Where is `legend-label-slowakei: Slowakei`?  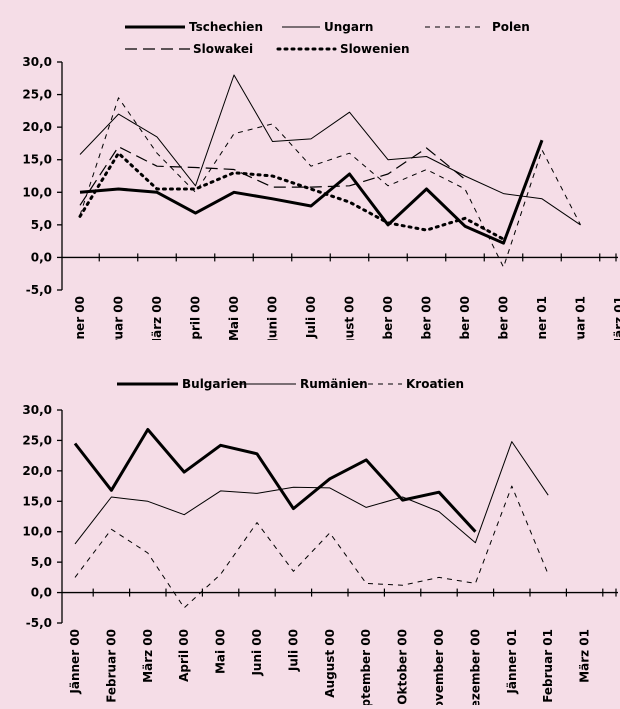 legend-label-slowakei: Slowakei is located at coordinates (223, 49).